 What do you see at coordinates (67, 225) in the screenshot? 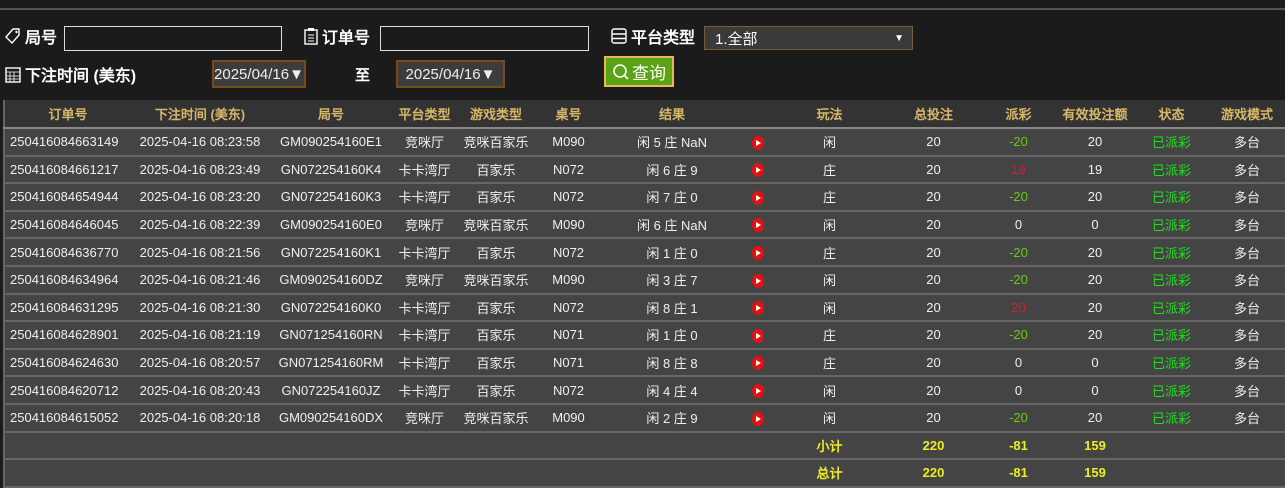
I see `order-no-cell: 250416084646045` at bounding box center [67, 225].